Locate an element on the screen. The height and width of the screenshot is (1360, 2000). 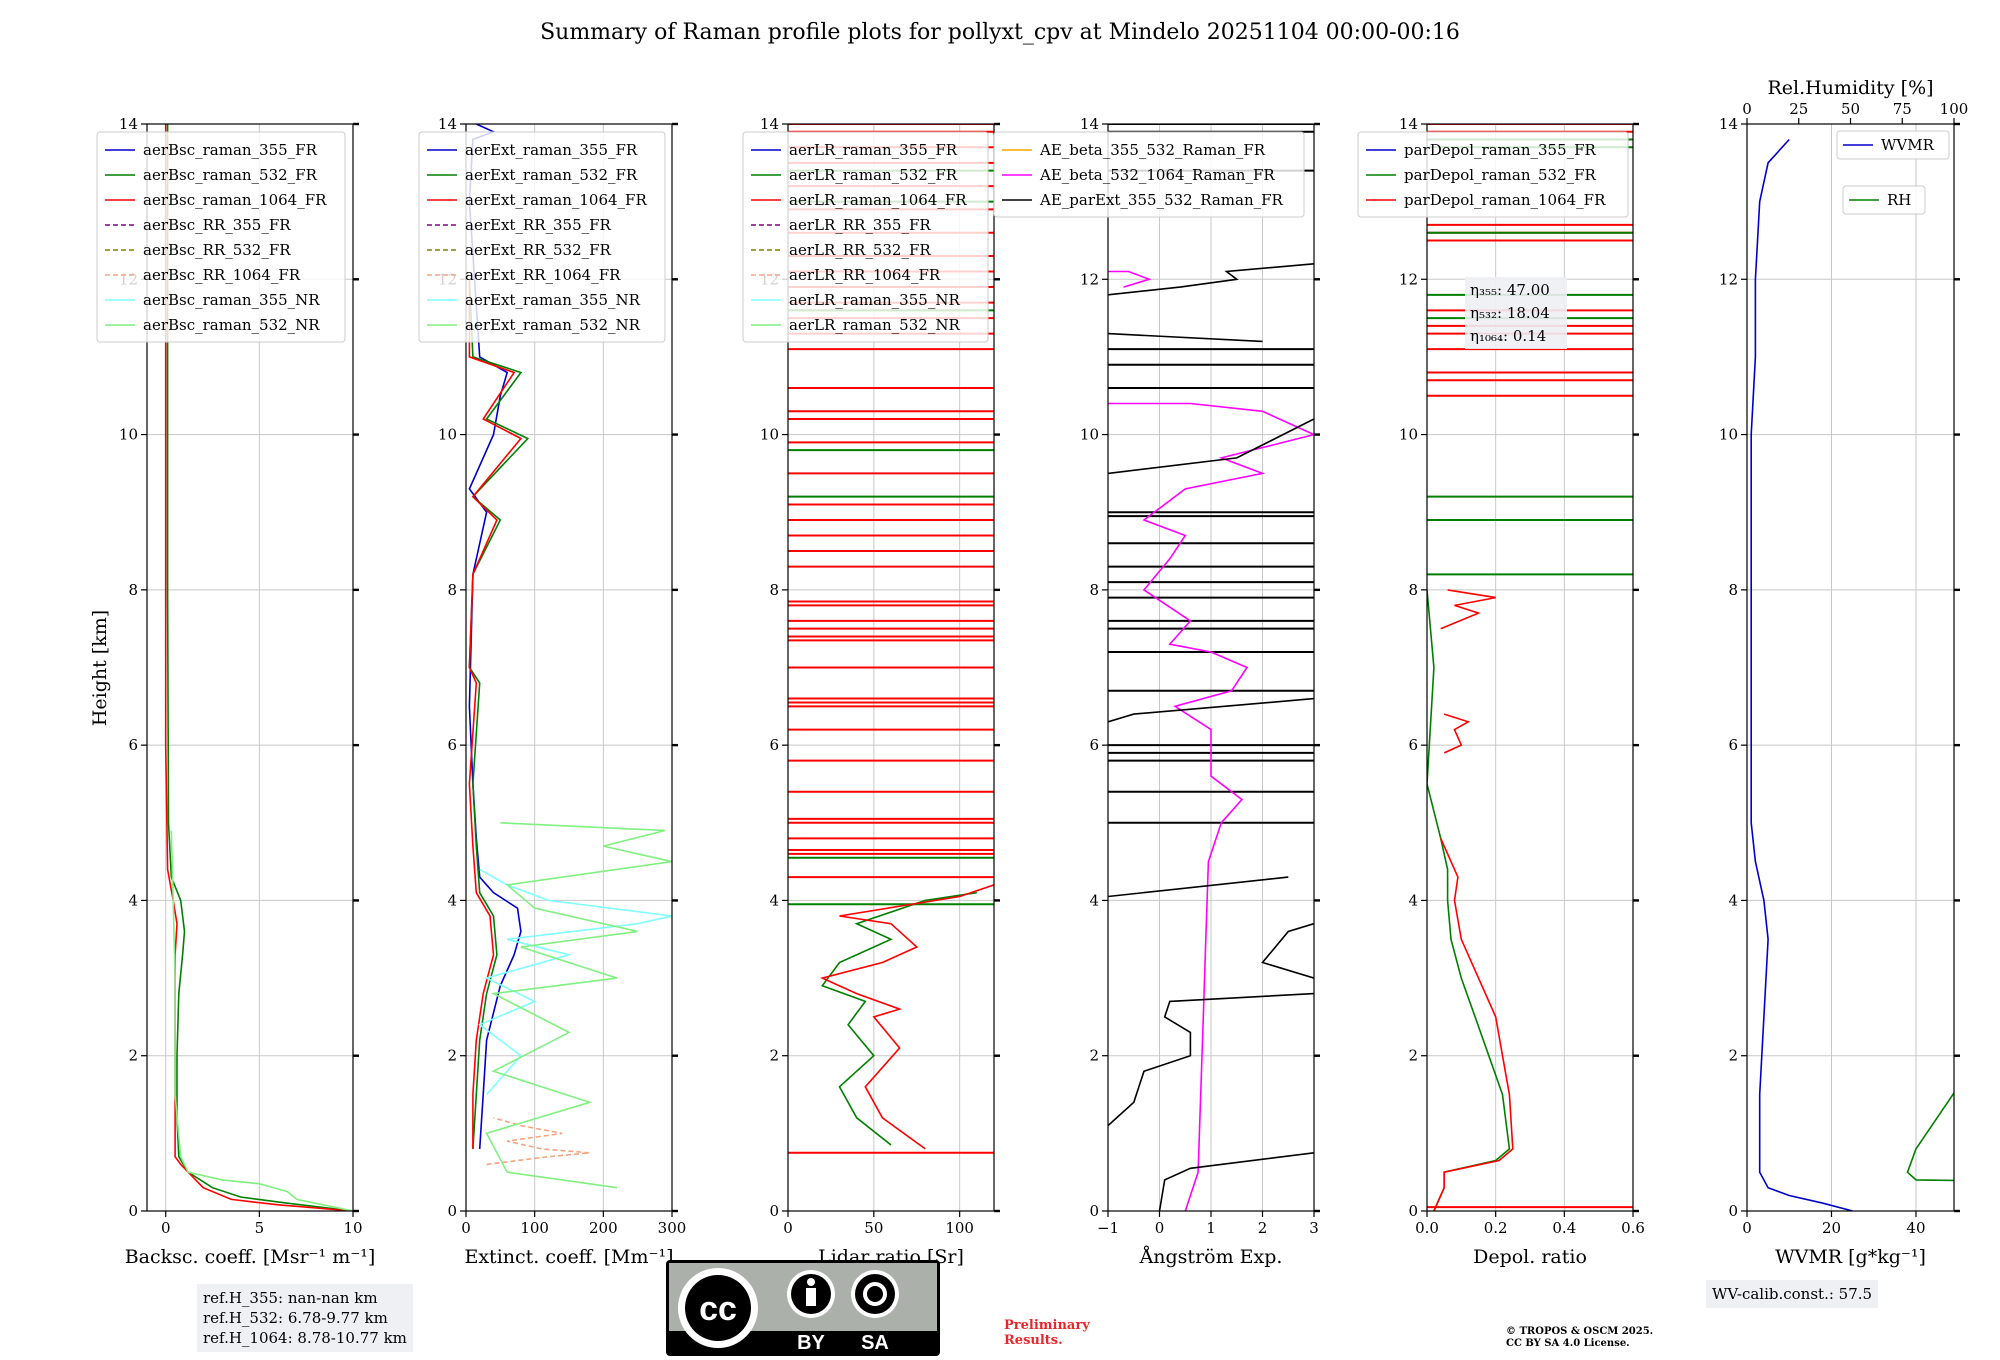
cc-license-graphic: cc BY SA is located at coordinates (803, 1308).